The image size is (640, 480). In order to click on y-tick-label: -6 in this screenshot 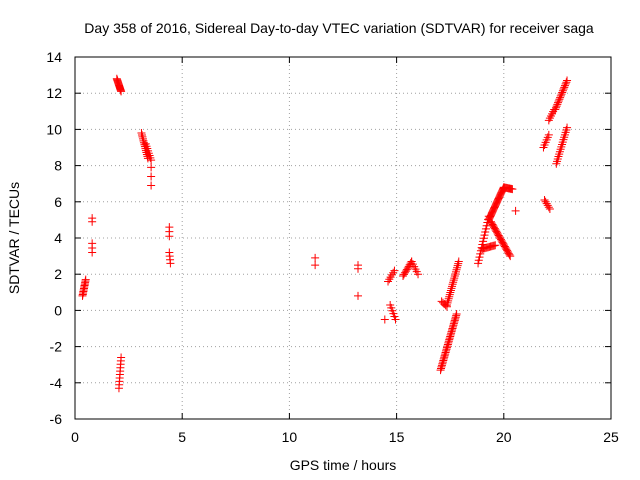, I will do `click(56, 419)`.